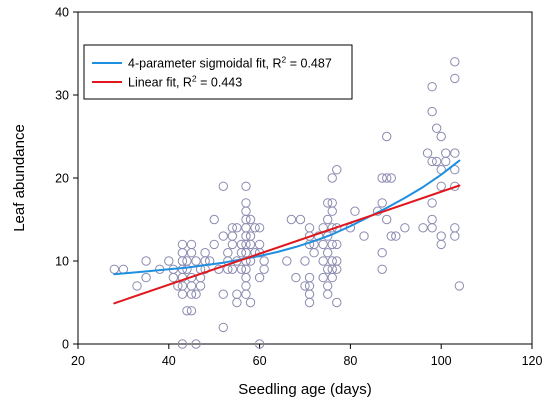 The width and height of the screenshot is (550, 406). What do you see at coordinates (260, 361) in the screenshot?
I see `x-tick-label: 60` at bounding box center [260, 361].